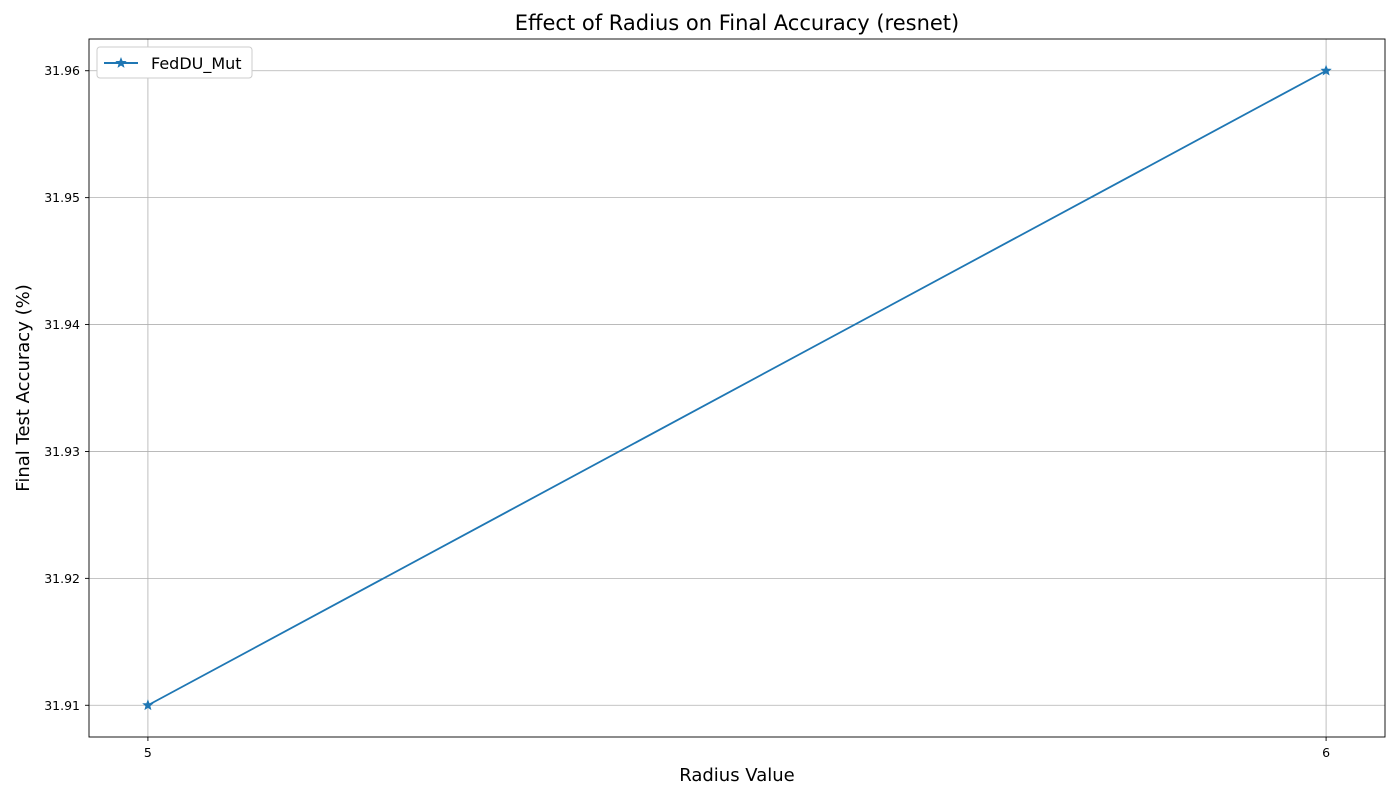 The image size is (1400, 800). What do you see at coordinates (196, 64) in the screenshot?
I see `legend-series-label: FedDU_Mut` at bounding box center [196, 64].